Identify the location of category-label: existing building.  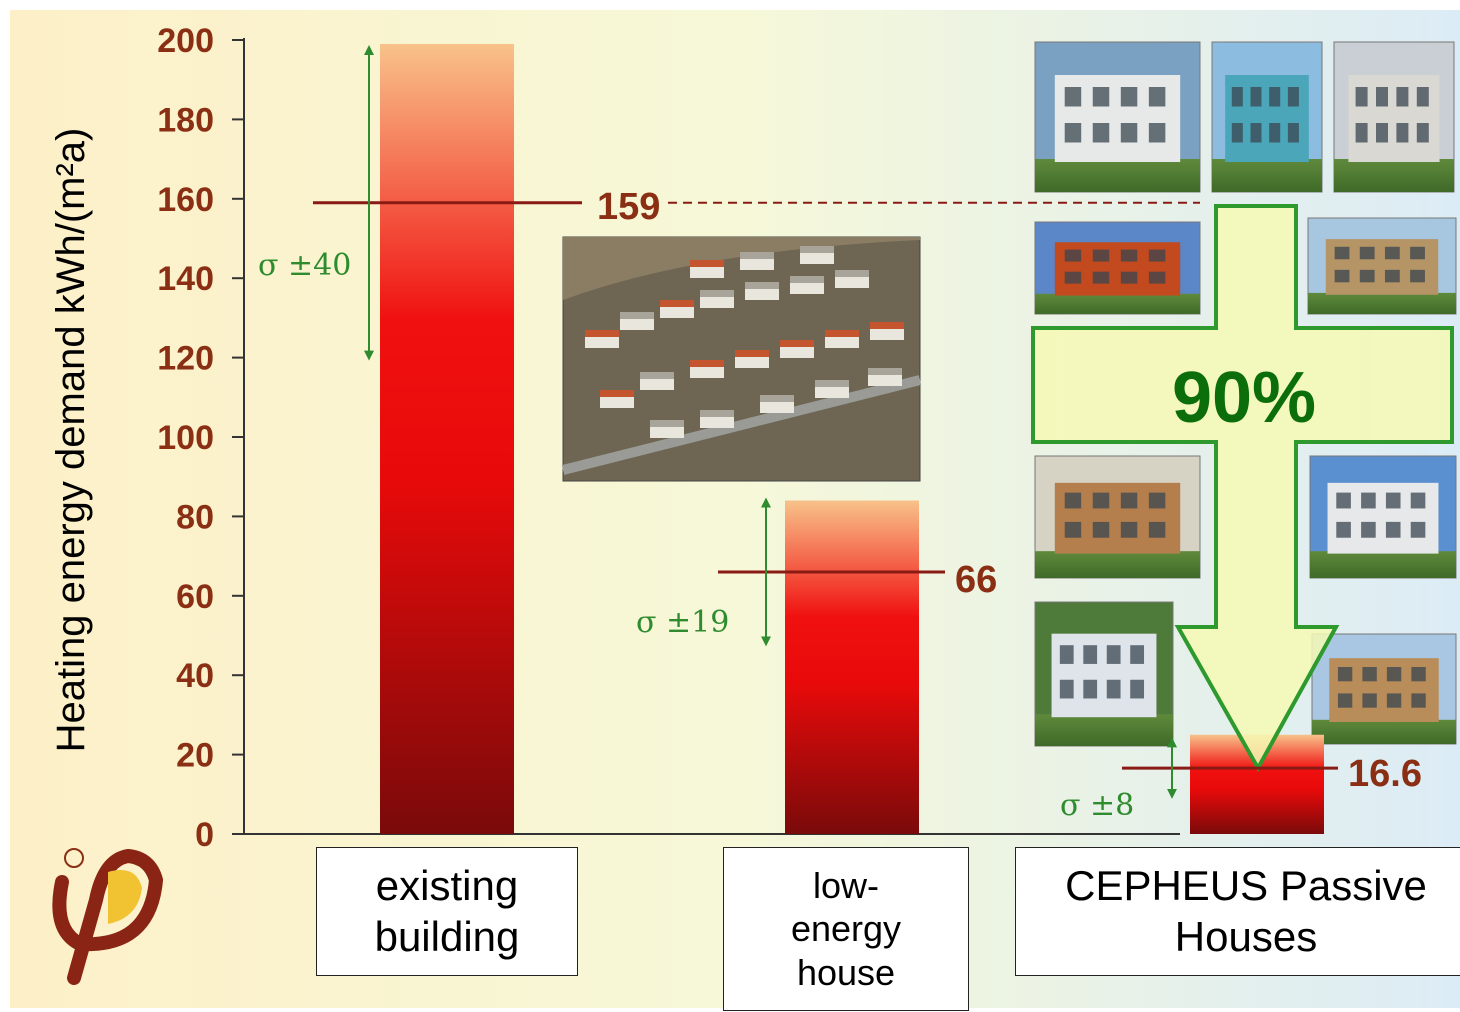
(447, 911).